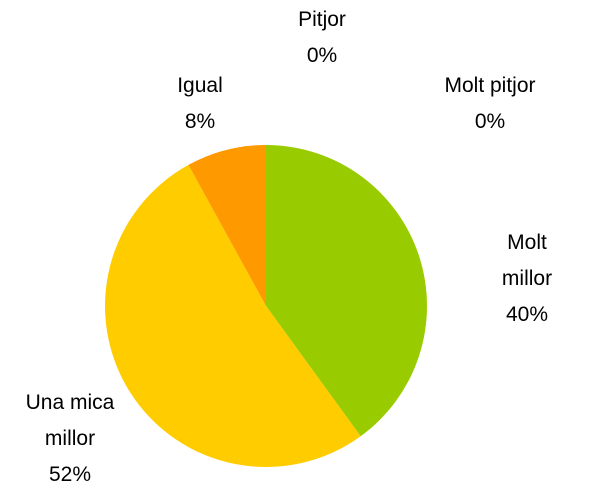  I want to click on data-label: Molt millor 40%, so click(527, 279).